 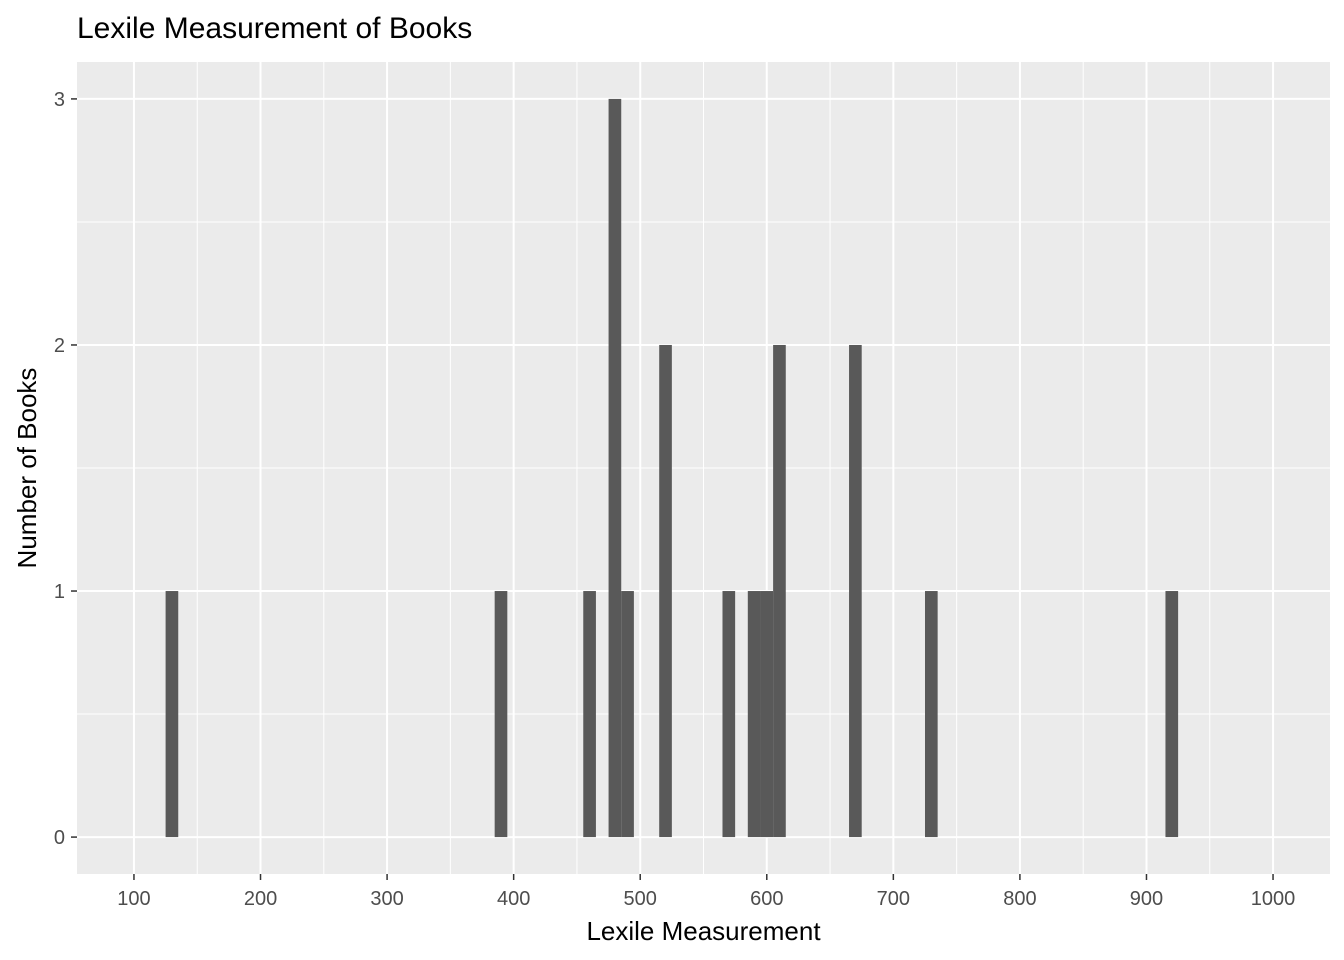 I want to click on x-tick-label: 900, so click(x=1146, y=899).